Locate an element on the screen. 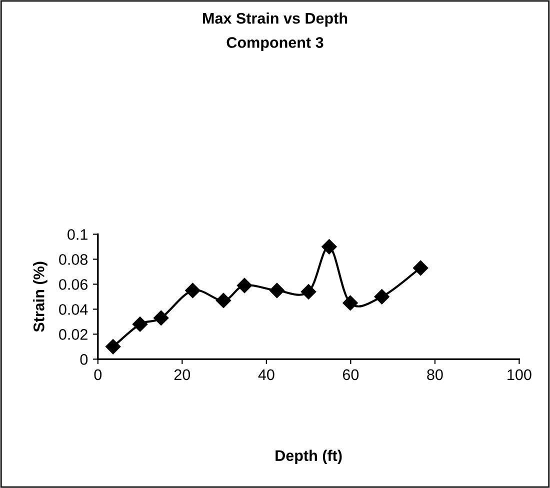 This screenshot has width=550, height=488. x-tick-label: 20 is located at coordinates (182, 374).